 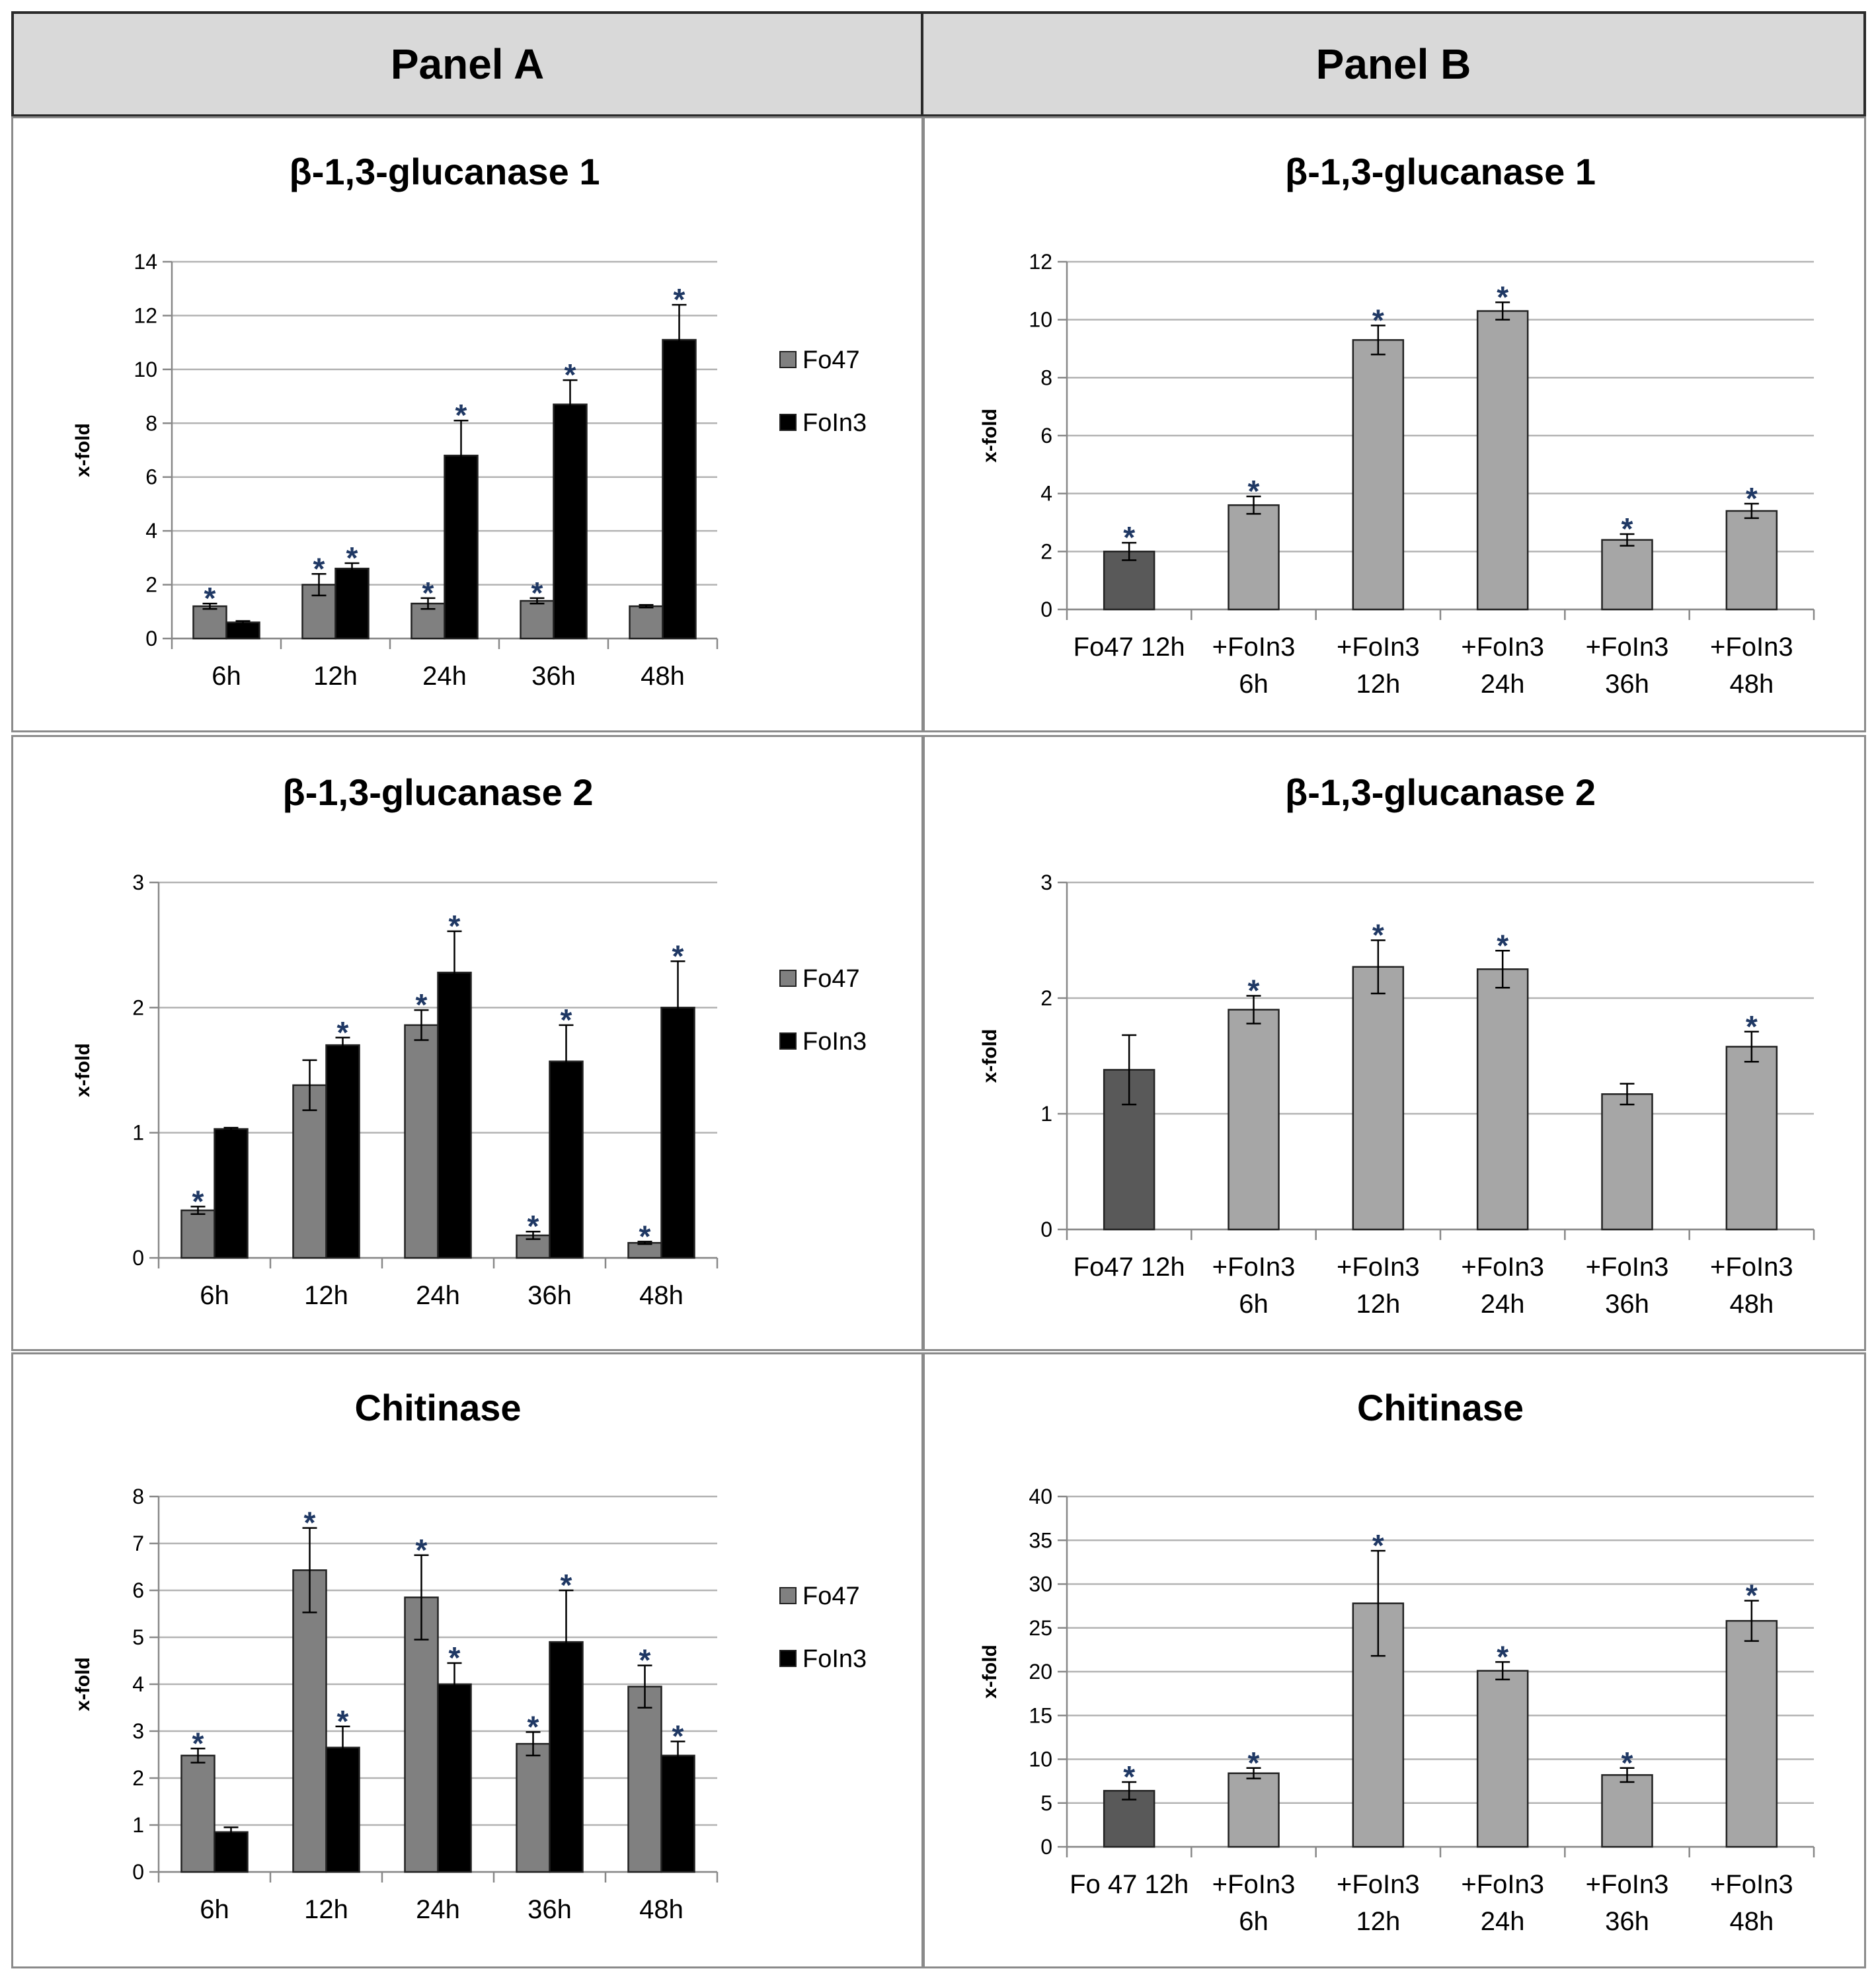 I want to click on chart-b3-category-label-line: 6h, so click(x=1254, y=1921).